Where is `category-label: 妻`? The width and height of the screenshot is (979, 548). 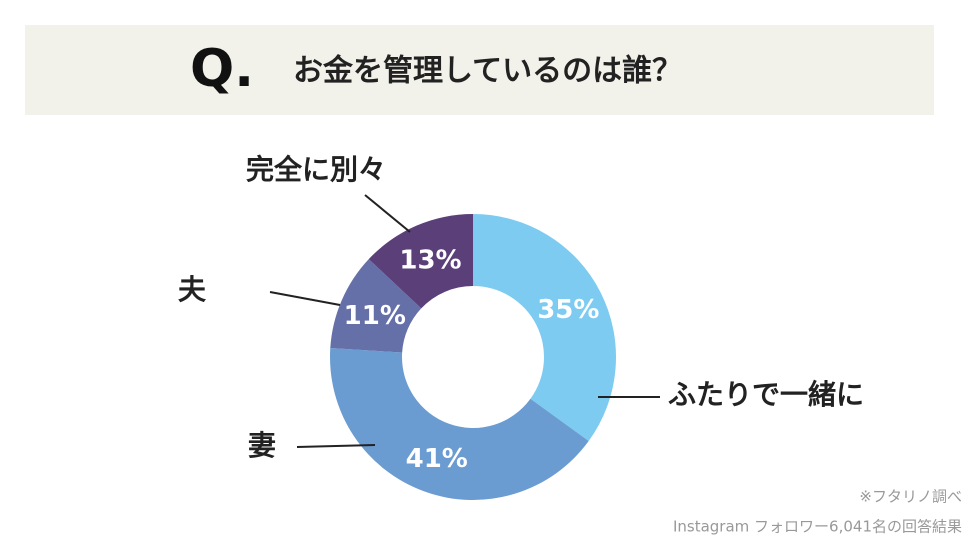
category-label: 妻 is located at coordinates (262, 445).